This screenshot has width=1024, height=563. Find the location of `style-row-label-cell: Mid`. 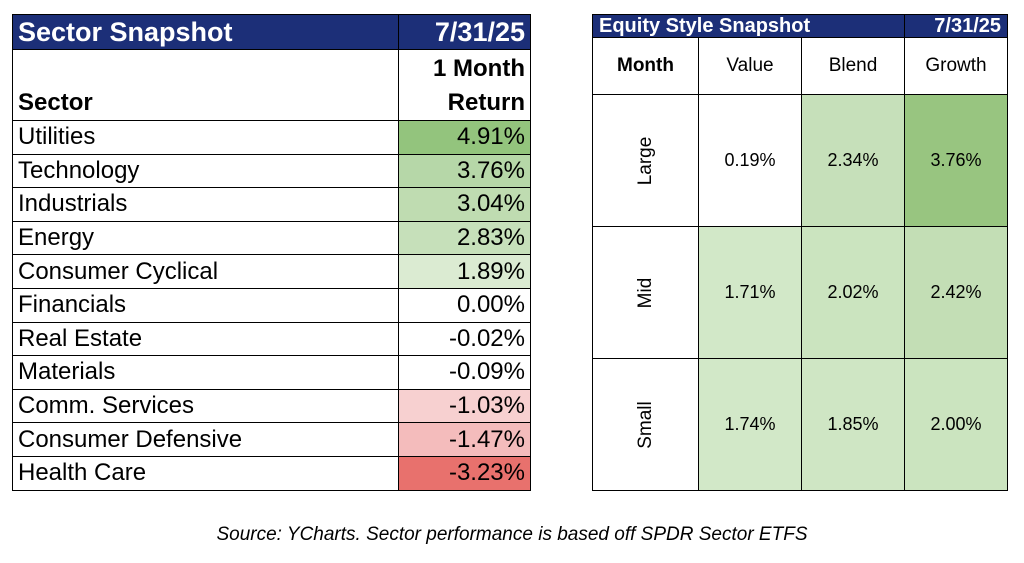

style-row-label-cell: Mid is located at coordinates (645, 292).